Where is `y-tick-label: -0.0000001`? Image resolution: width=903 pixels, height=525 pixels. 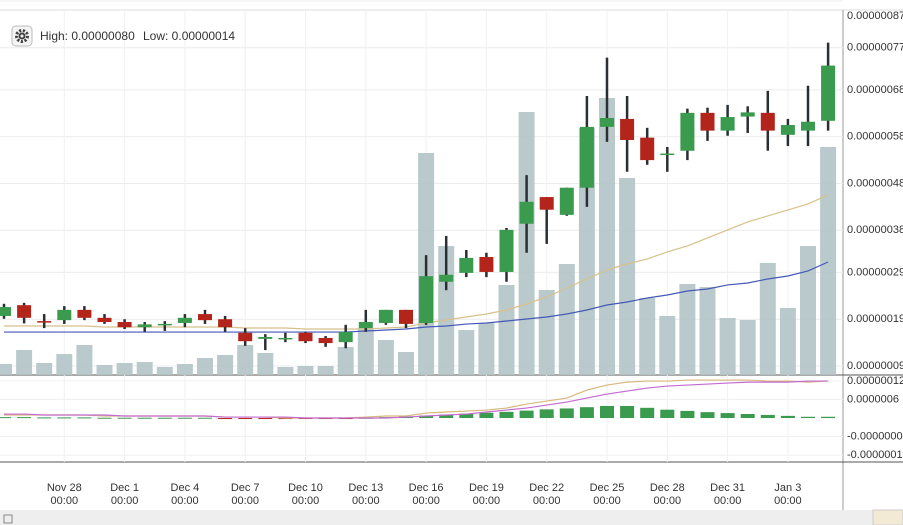 y-tick-label: -0.0000001 is located at coordinates (875, 455).